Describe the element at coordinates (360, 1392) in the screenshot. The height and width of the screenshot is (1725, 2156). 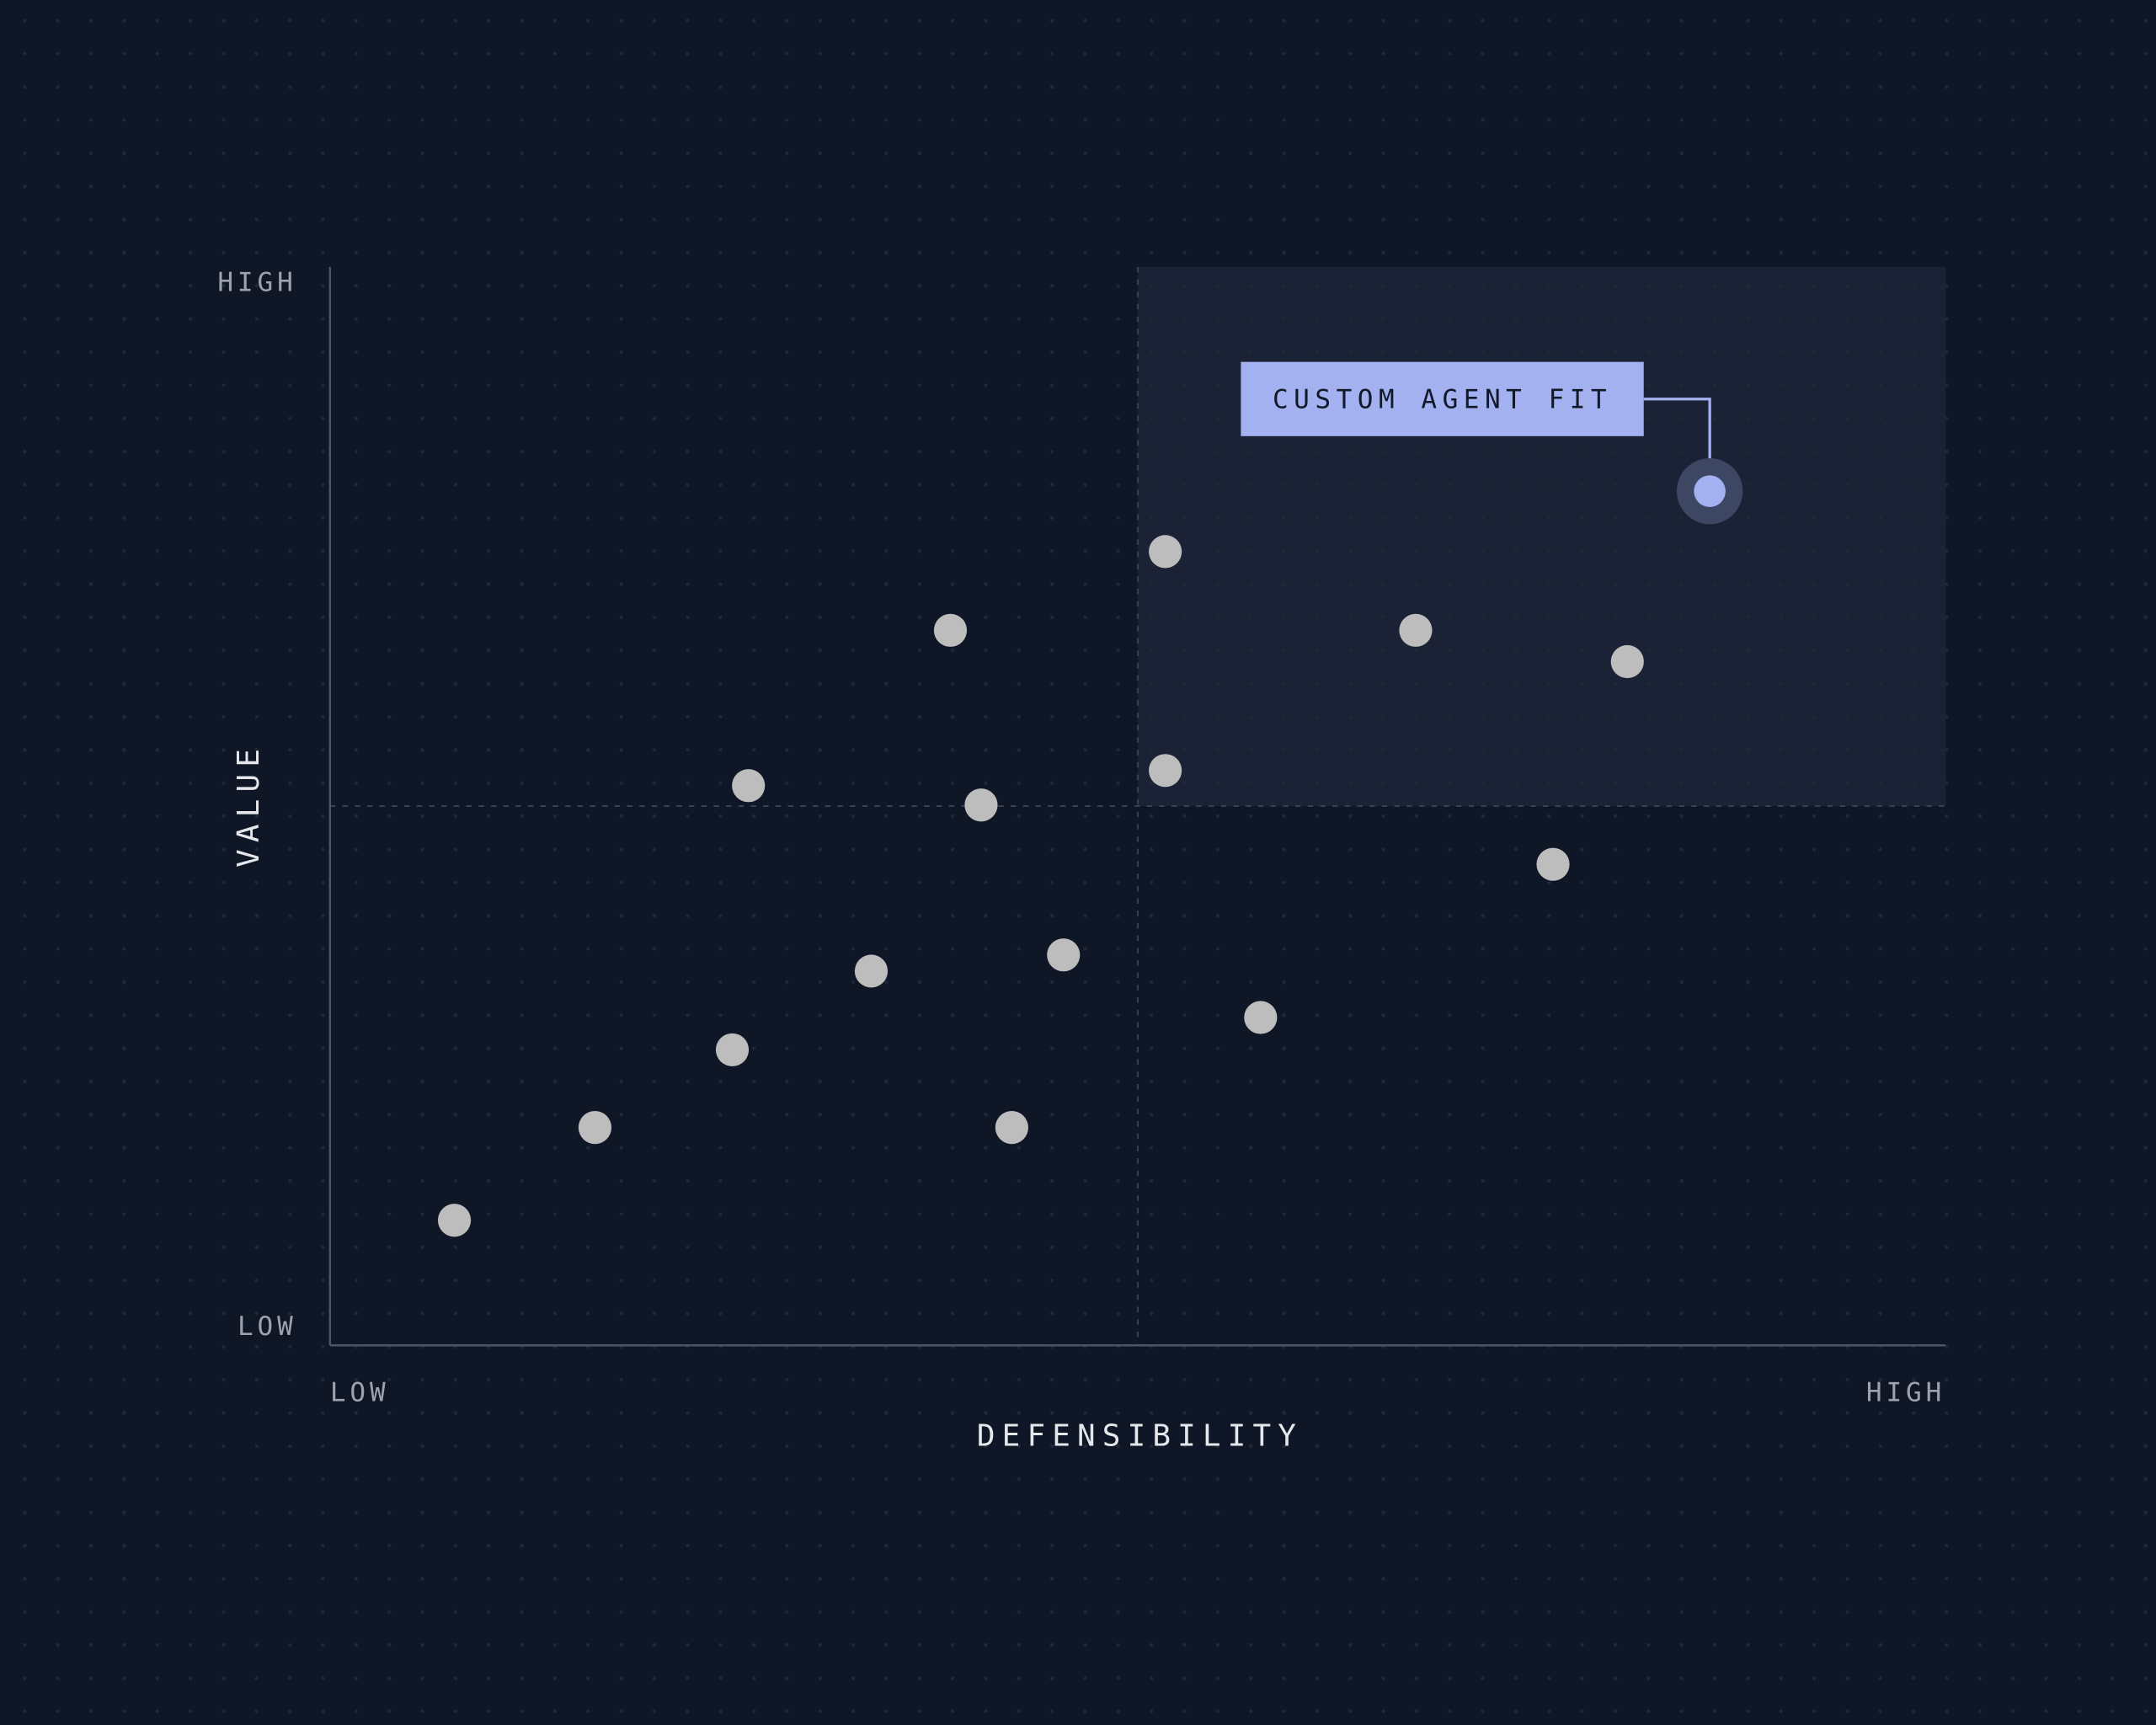
I see `x-tick-label: LOW` at that location.